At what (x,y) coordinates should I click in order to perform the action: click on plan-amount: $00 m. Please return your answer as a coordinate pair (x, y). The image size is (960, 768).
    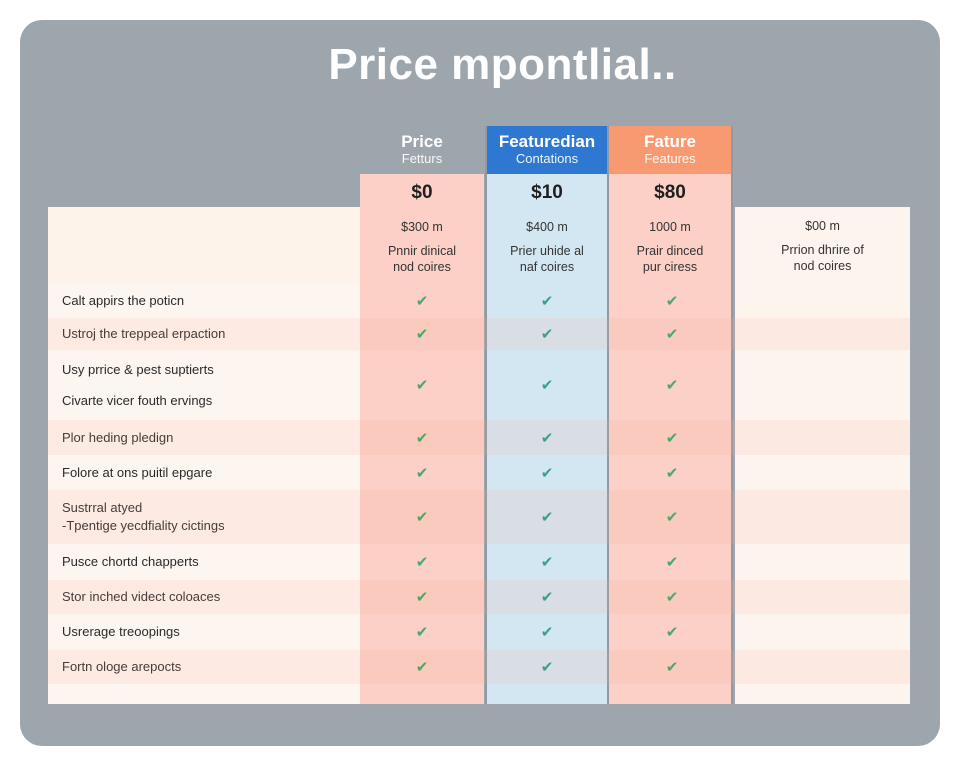
    Looking at the image, I should click on (822, 226).